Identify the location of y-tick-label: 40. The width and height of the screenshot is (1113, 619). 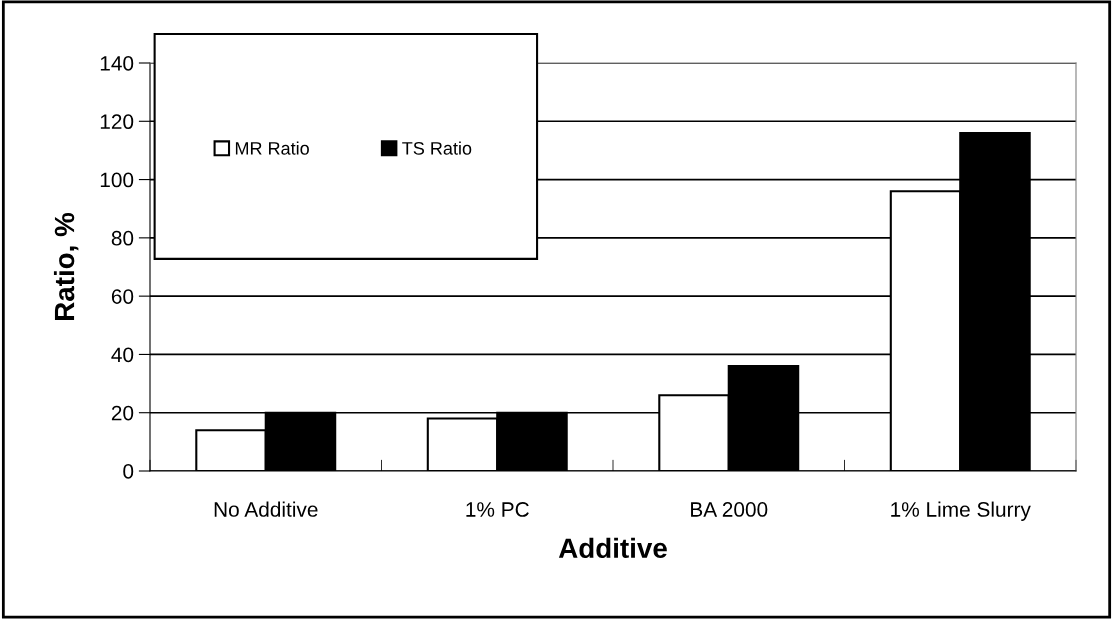
(122, 355).